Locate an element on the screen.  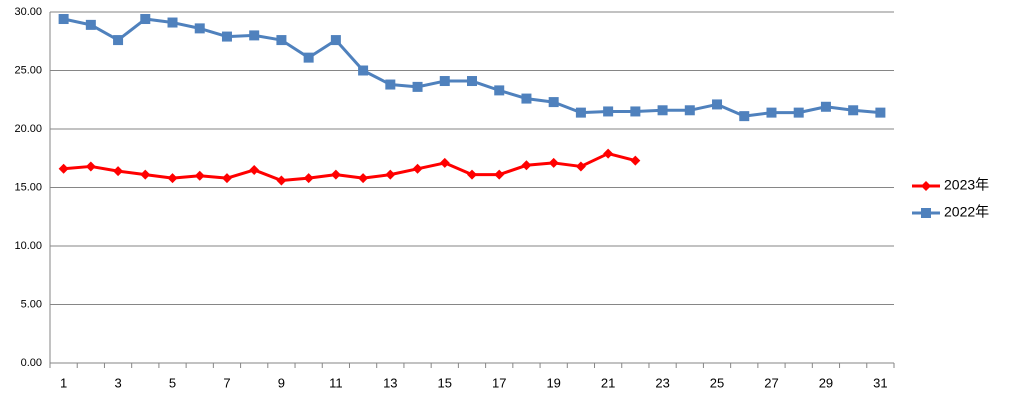
x-tick-label: 31 is located at coordinates (880, 382).